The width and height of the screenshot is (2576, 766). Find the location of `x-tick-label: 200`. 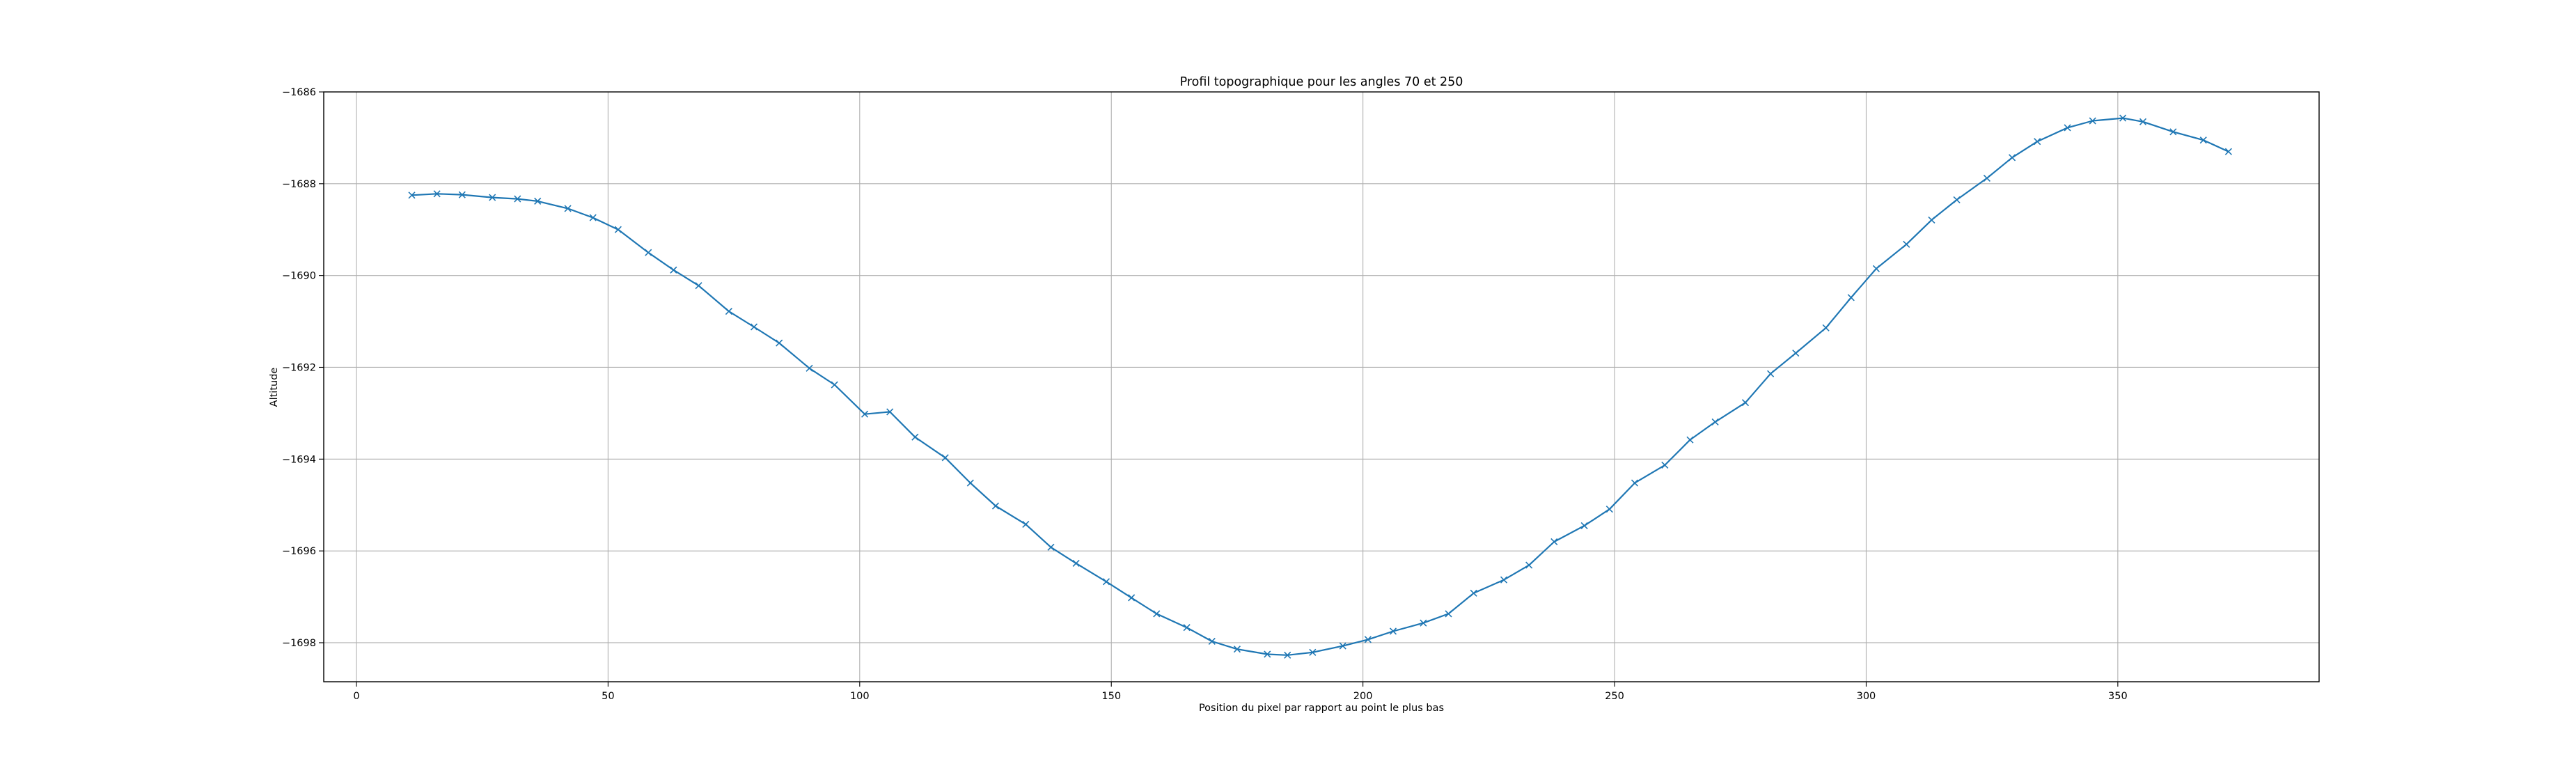

x-tick-label: 200 is located at coordinates (1363, 696).